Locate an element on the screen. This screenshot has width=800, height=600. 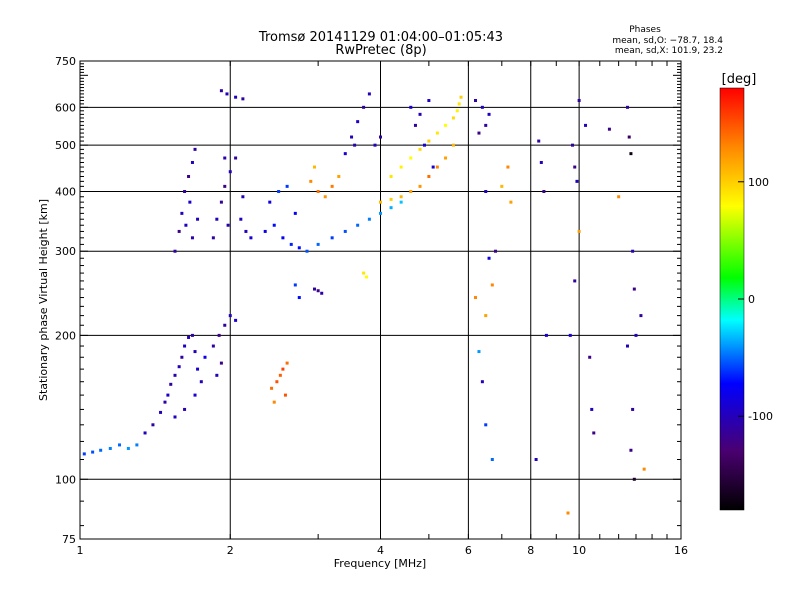
colorbar-tick-label: 0 is located at coordinates (751, 299).